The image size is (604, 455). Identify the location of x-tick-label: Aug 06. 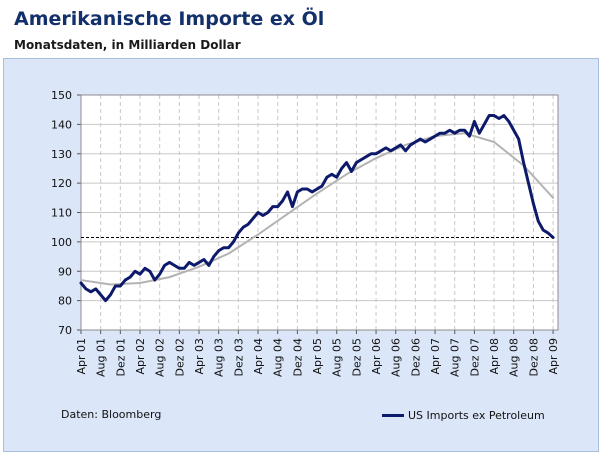
(396, 357).